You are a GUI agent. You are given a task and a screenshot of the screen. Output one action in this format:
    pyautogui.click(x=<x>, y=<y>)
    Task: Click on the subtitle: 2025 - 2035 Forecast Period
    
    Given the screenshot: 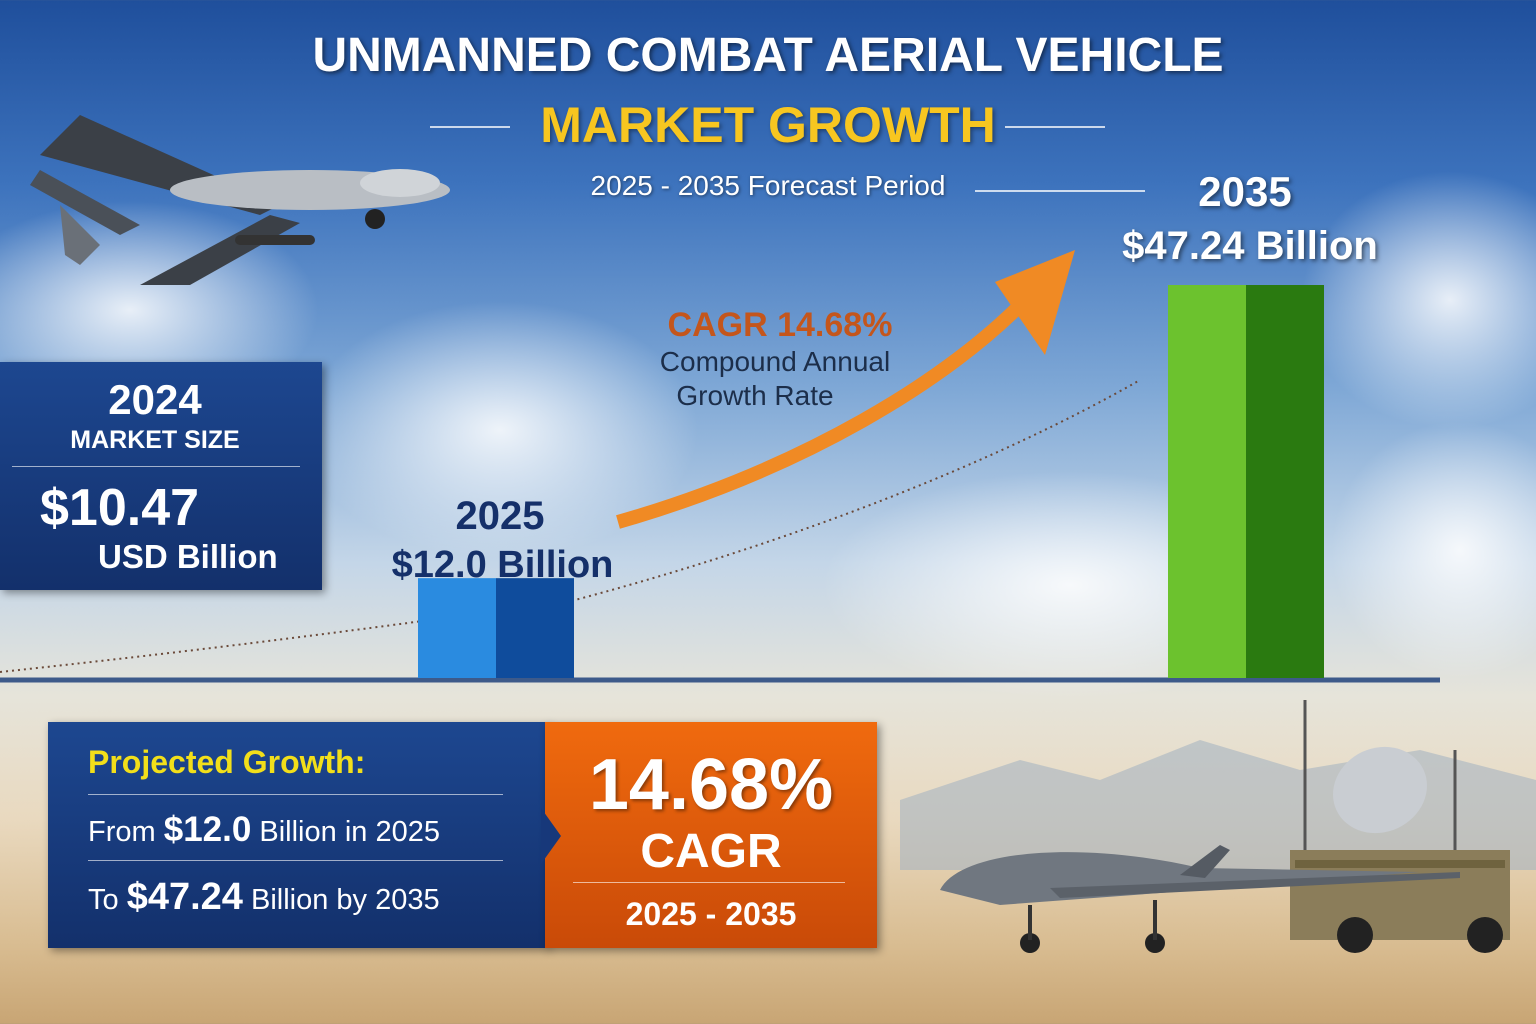 What is the action you would take?
    pyautogui.click(x=768, y=185)
    